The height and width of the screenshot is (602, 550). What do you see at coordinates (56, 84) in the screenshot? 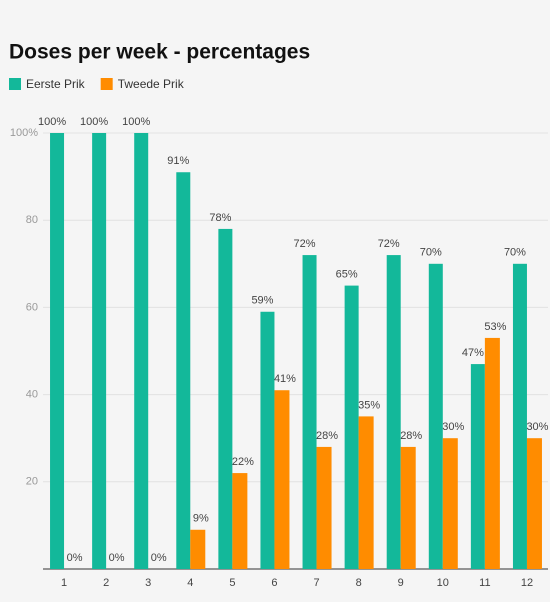
I see `legend-label: Eerste Prik` at bounding box center [56, 84].